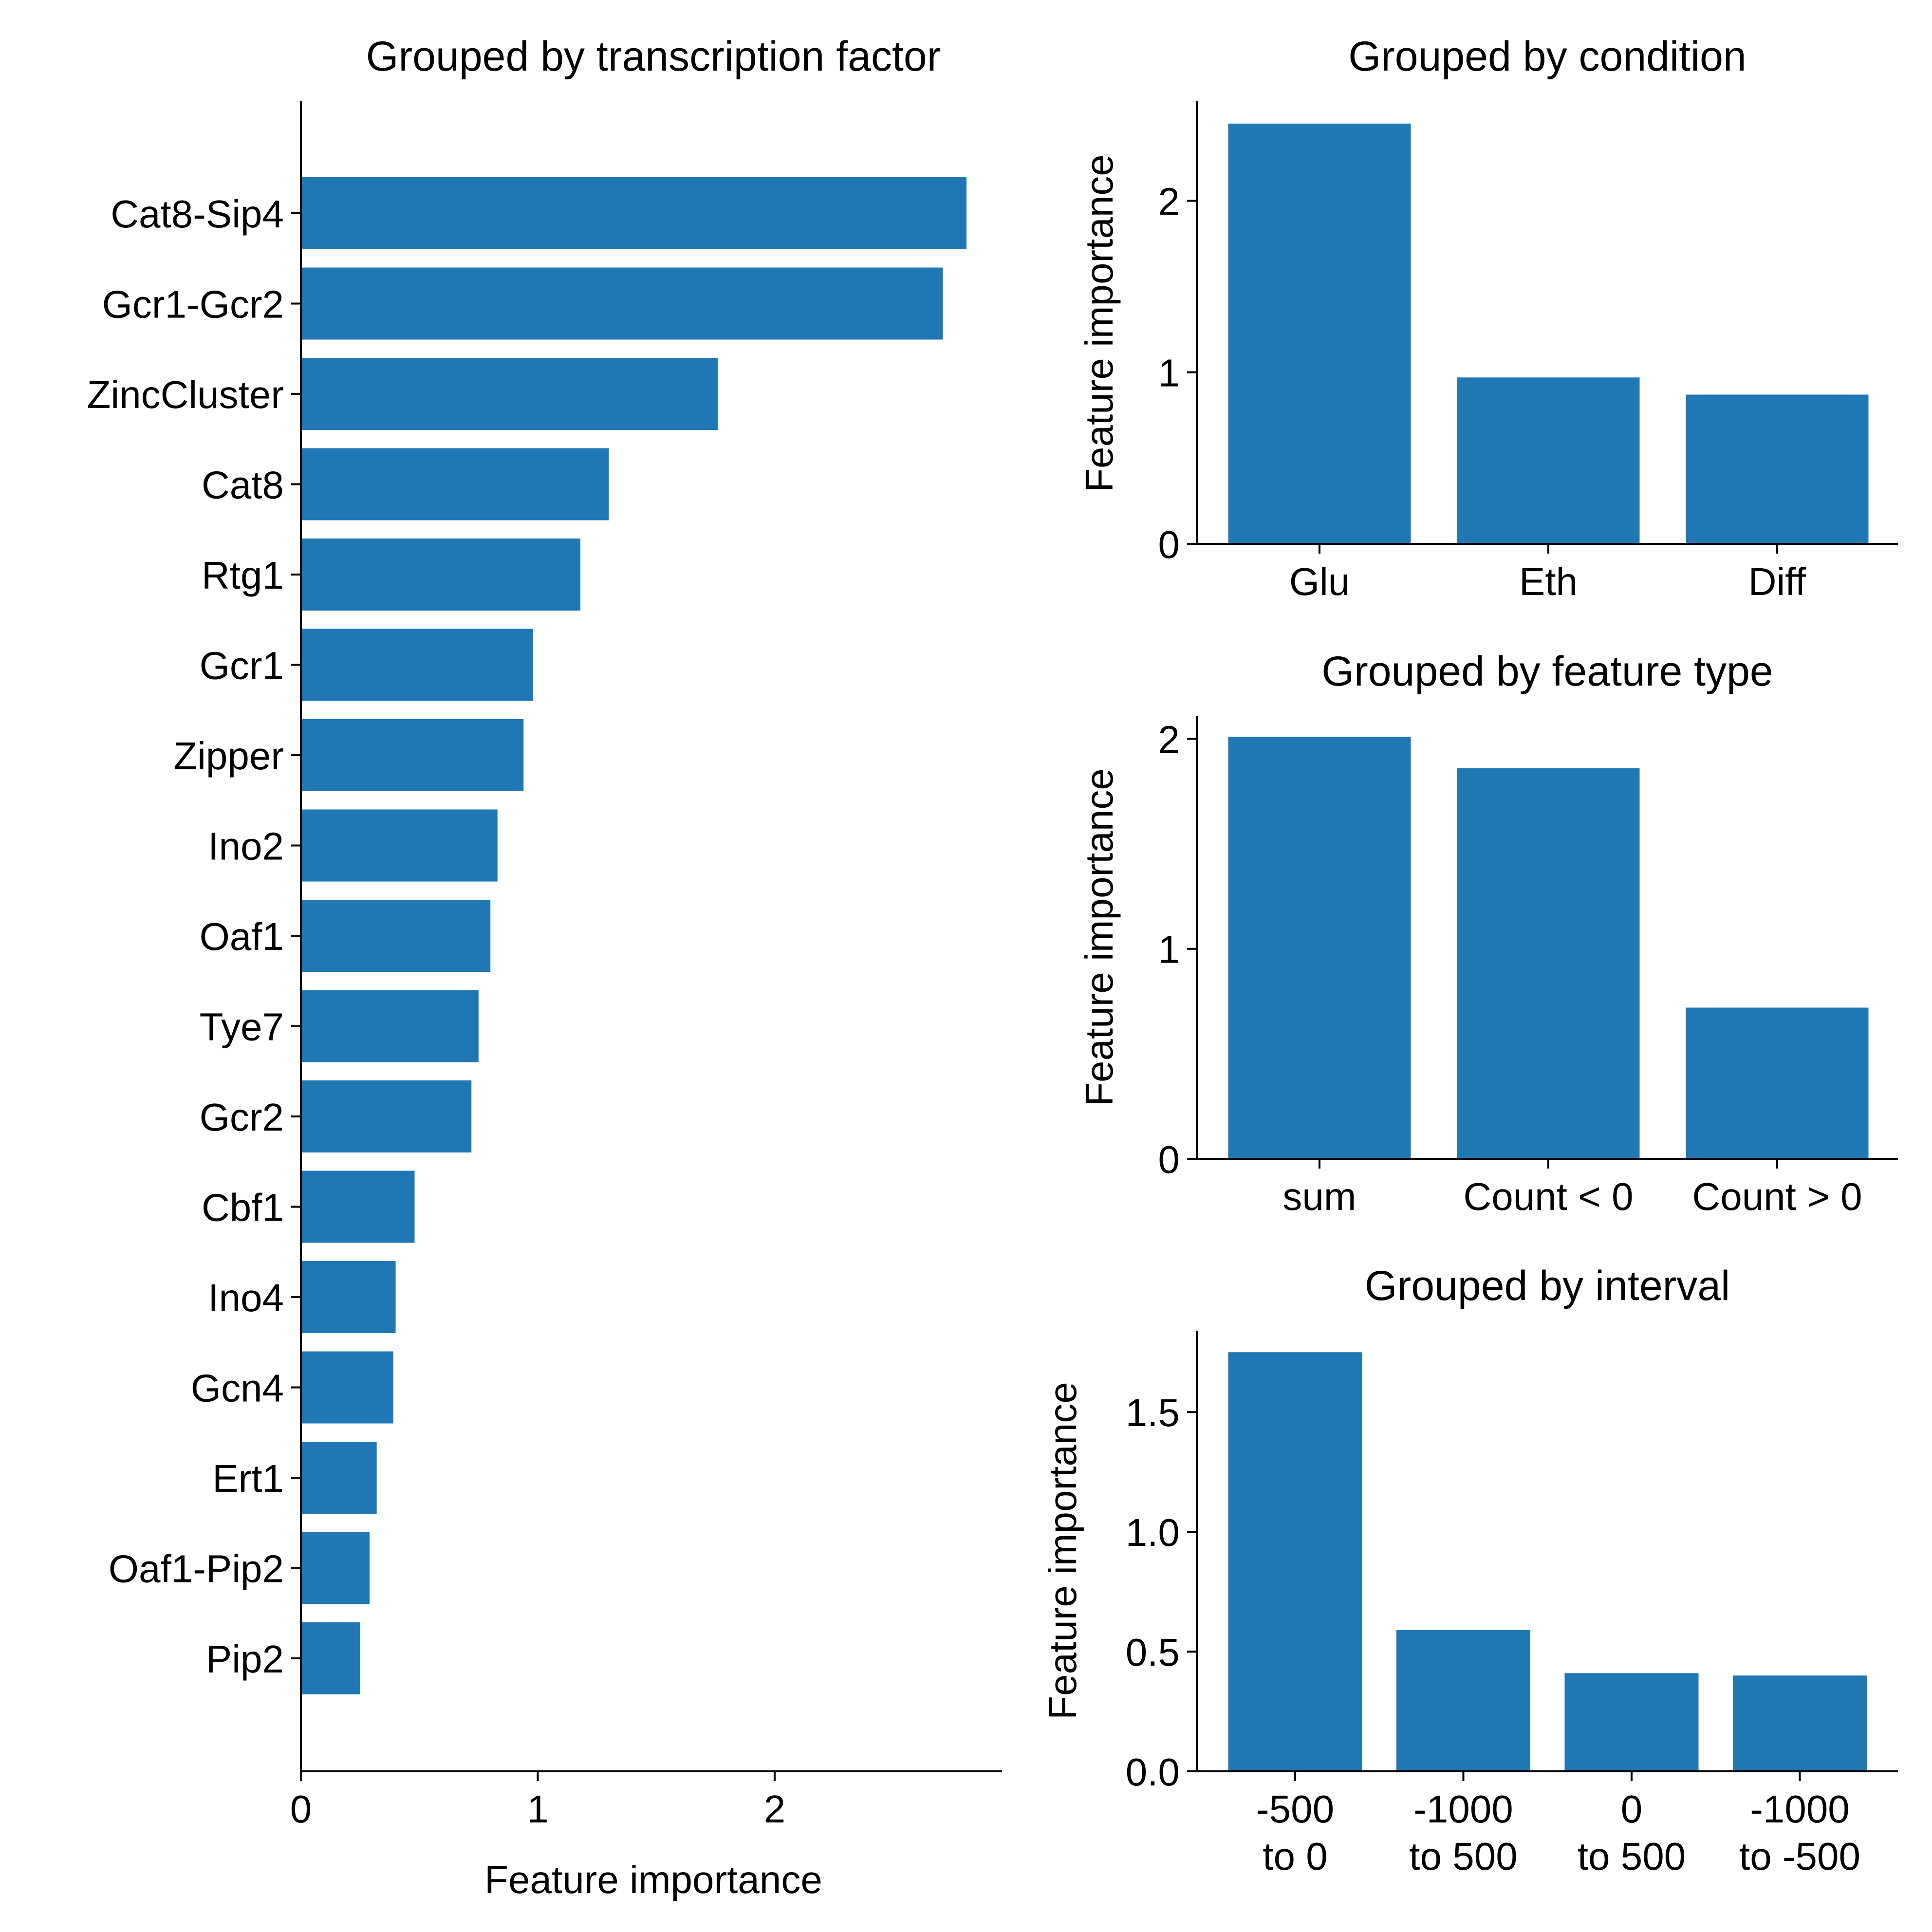 The width and height of the screenshot is (1932, 1932). What do you see at coordinates (1295, 1857) in the screenshot?
I see `x-tick-label: to 0` at bounding box center [1295, 1857].